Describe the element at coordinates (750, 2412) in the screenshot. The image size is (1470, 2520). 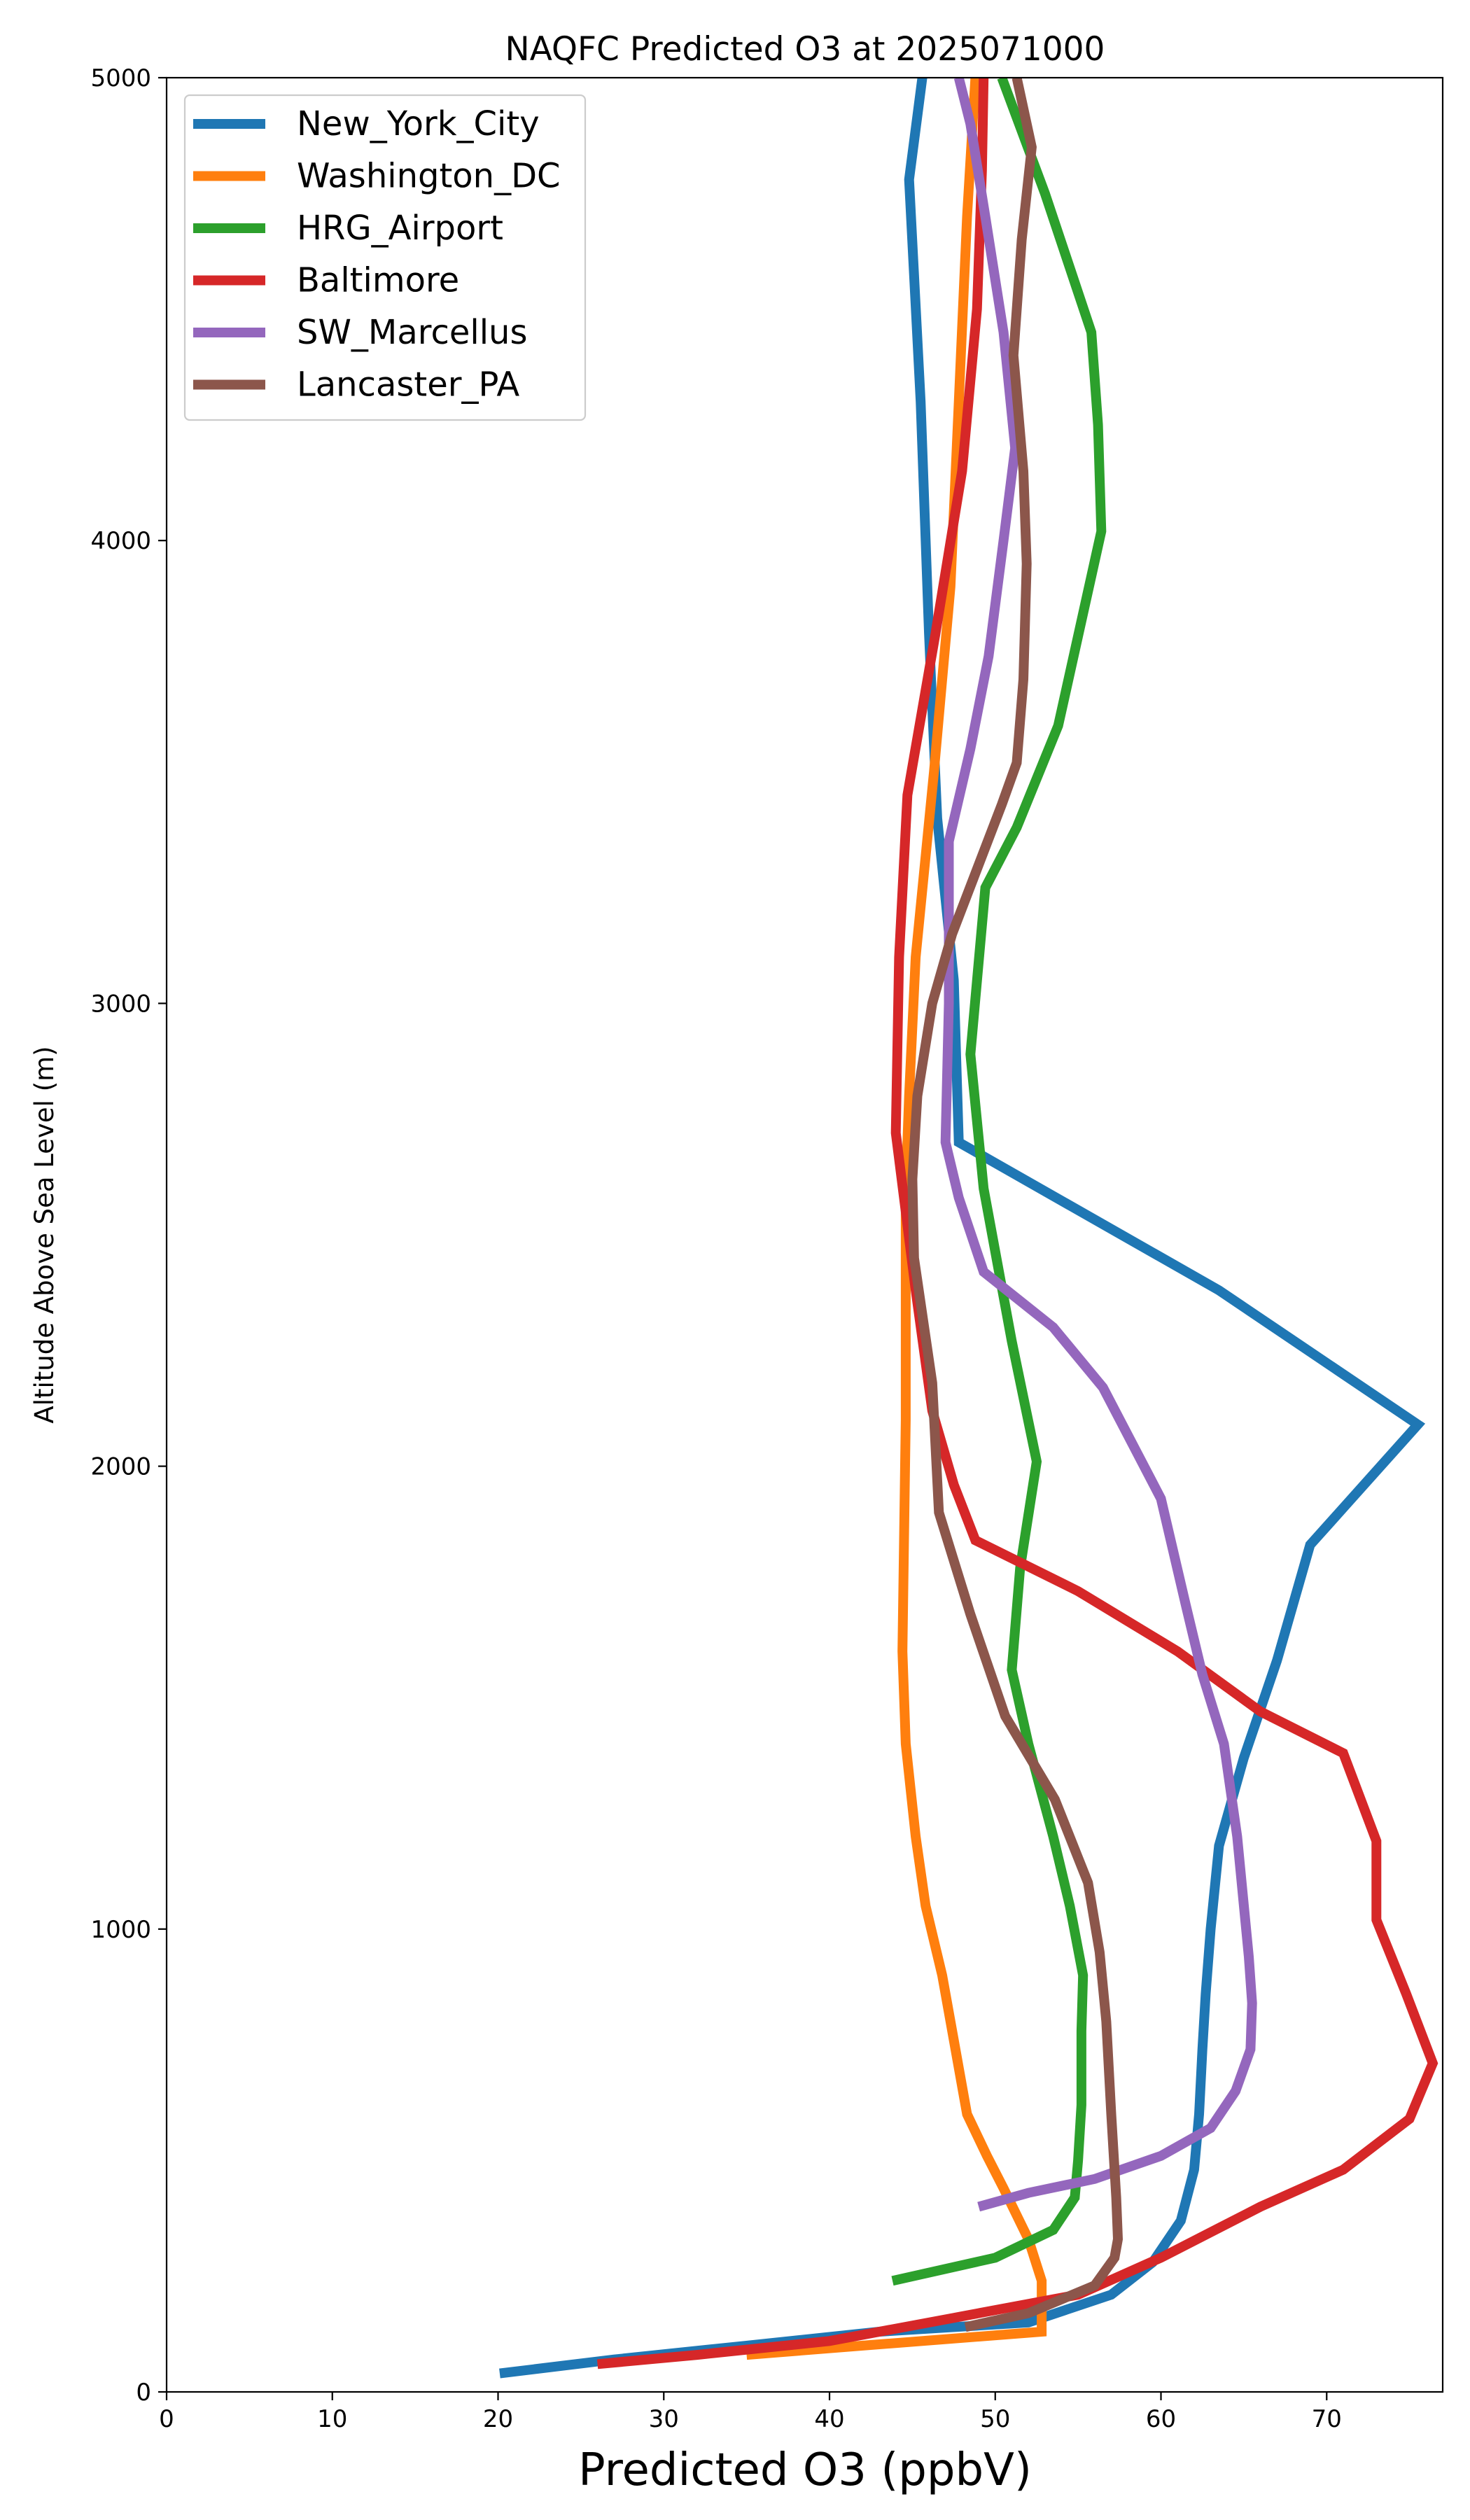
I see `x-axis: 0 10 20 30 40 50 60 70` at that location.